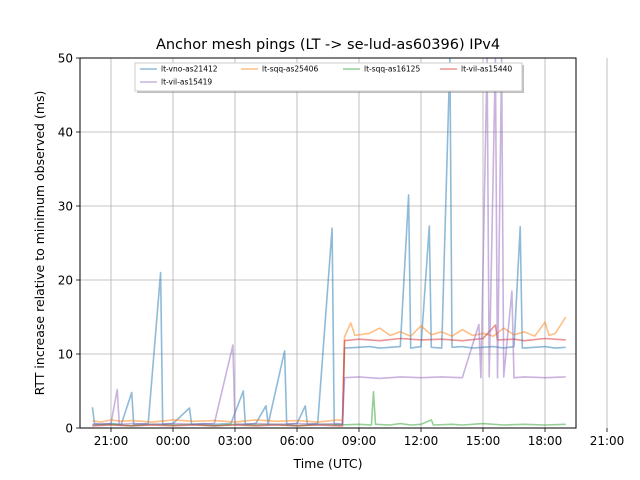  I want to click on y-axis-ticks: 0 10 20 30 40 50, so click(69, 244).